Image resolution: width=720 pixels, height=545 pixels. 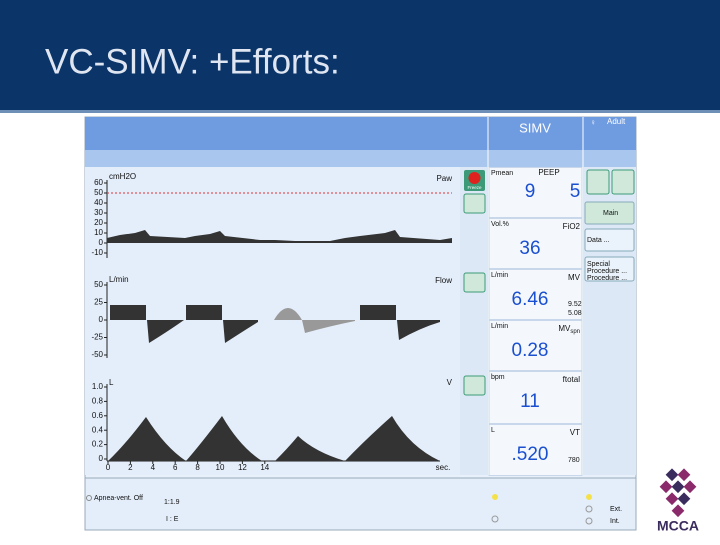 I want to click on source-ext: Ext., so click(x=616, y=509).